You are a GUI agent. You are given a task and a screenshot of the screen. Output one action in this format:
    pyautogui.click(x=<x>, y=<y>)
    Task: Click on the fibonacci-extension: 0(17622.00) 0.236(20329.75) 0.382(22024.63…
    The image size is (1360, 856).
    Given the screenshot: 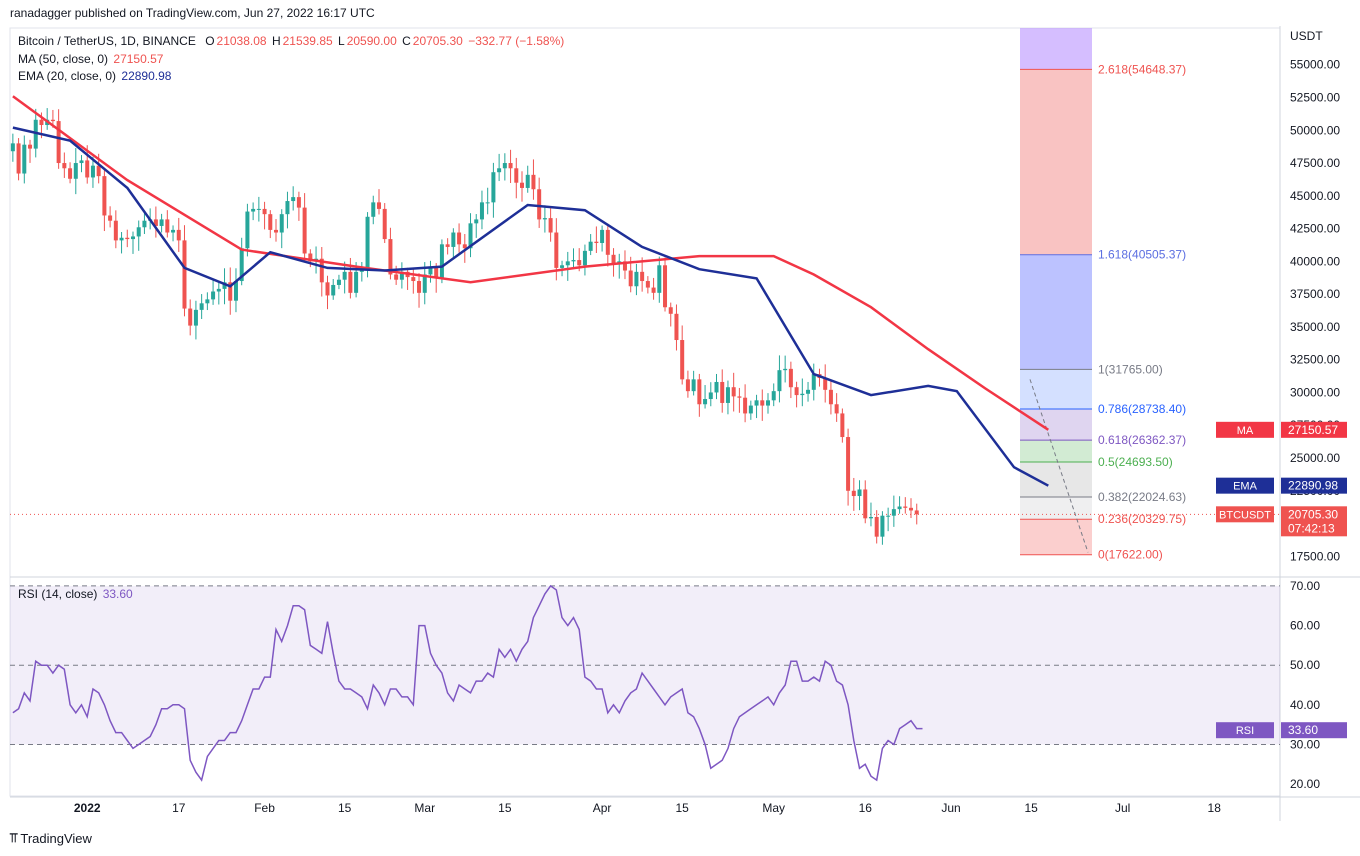 What is the action you would take?
    pyautogui.click(x=1103, y=295)
    